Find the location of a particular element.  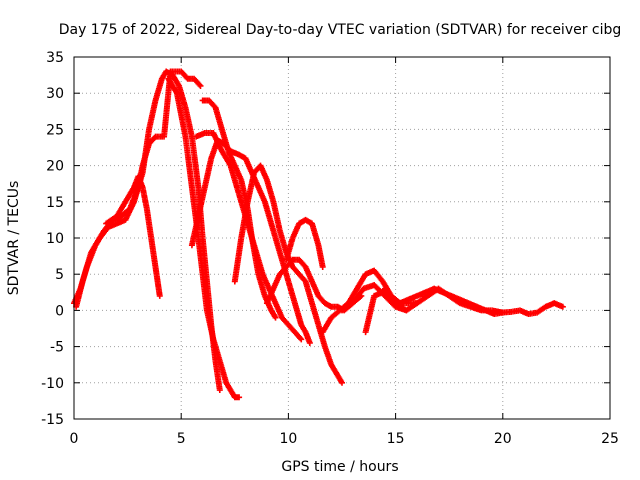

data-point-arc8 is located at coordinates (342, 382).